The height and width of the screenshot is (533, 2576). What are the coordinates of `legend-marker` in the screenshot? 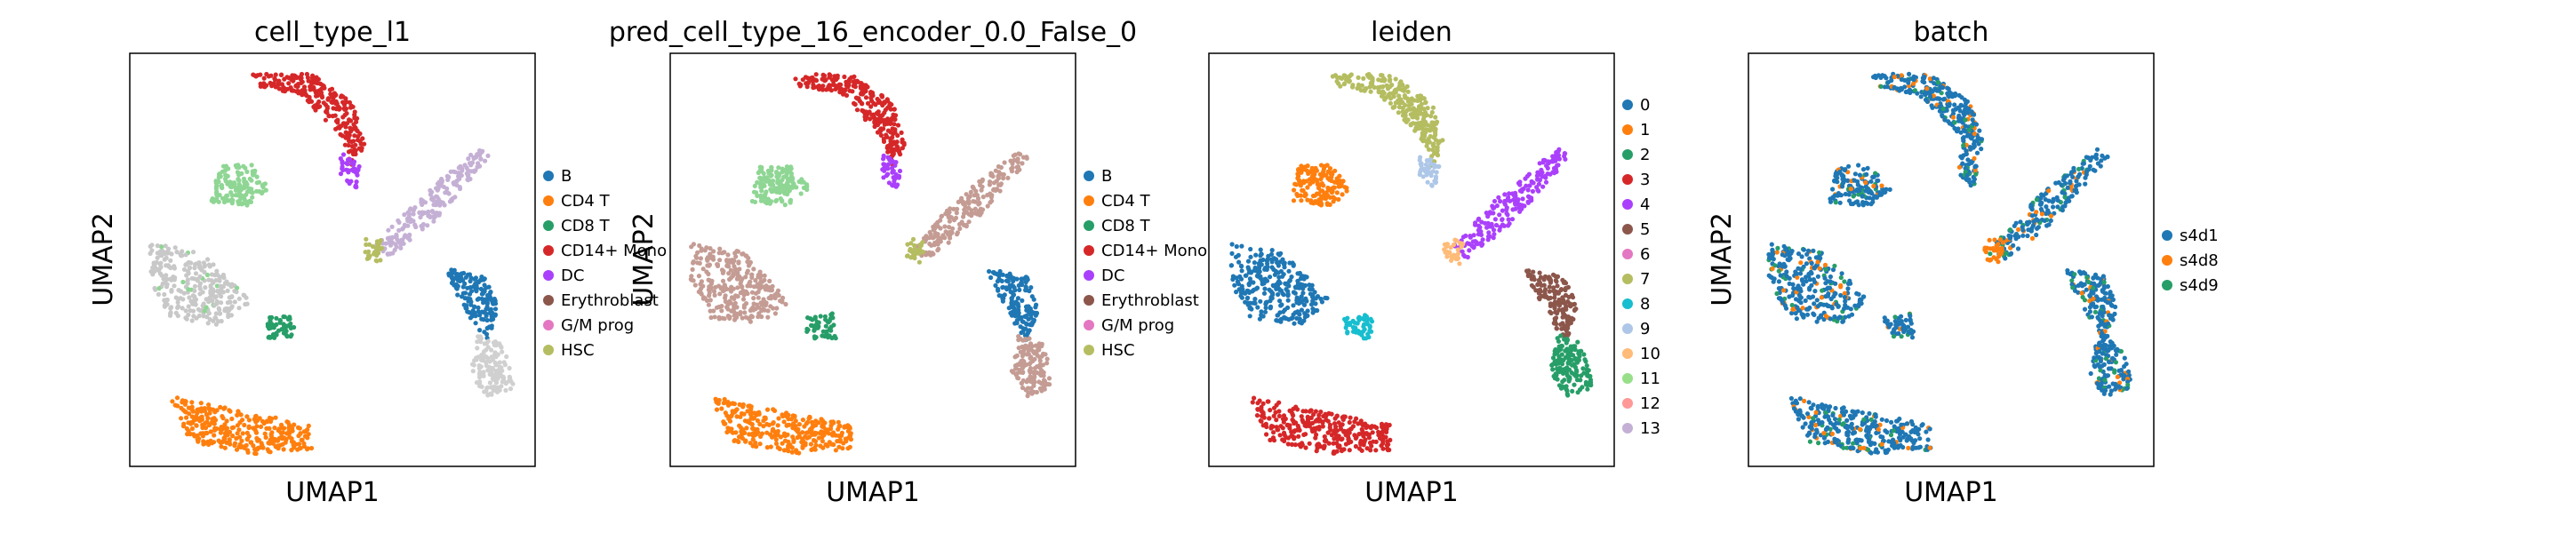 It's located at (1627, 428).